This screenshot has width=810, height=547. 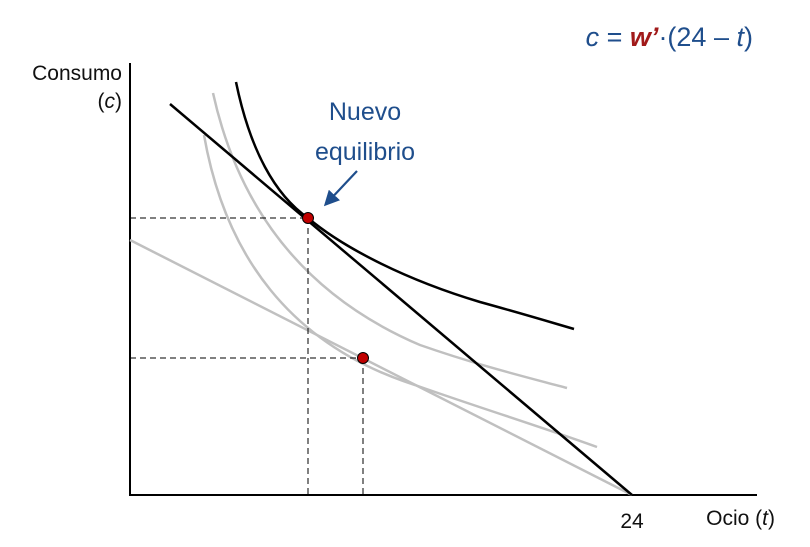 What do you see at coordinates (748, 37) in the screenshot?
I see `formula-close: )` at bounding box center [748, 37].